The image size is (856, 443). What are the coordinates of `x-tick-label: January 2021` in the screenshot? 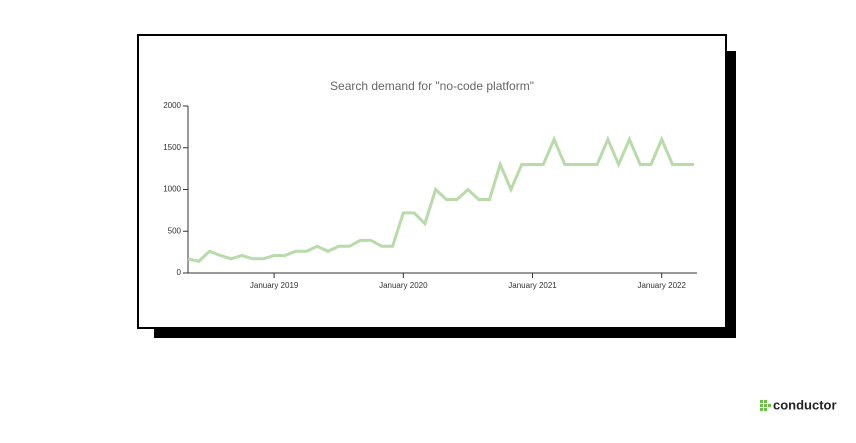 It's located at (532, 285).